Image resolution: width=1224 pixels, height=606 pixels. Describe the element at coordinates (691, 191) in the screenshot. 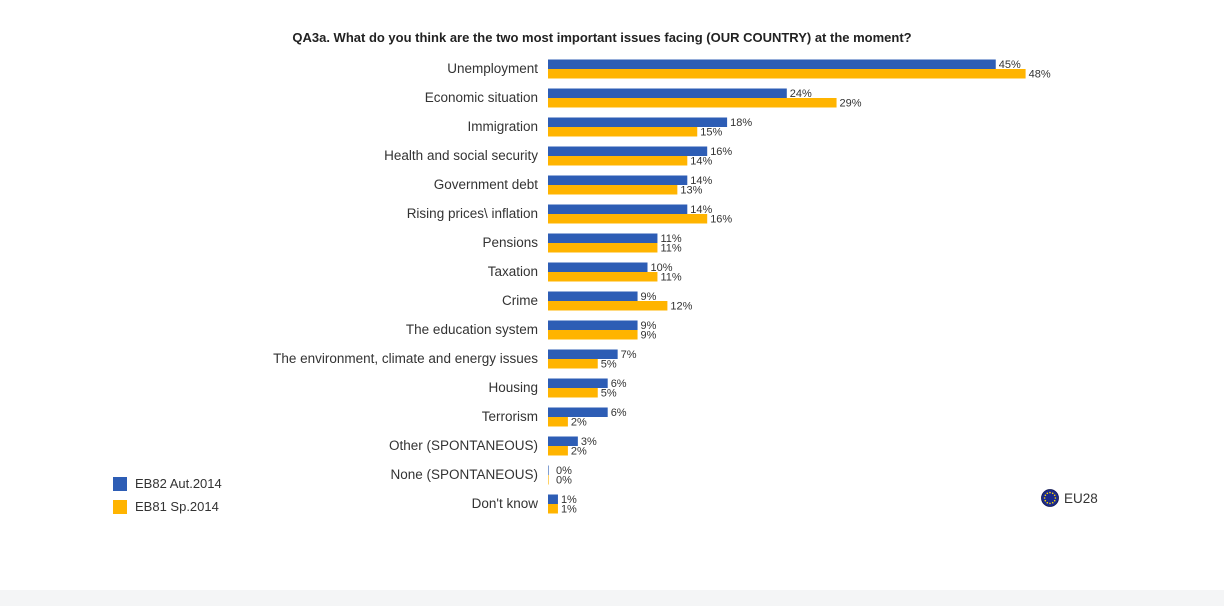

I see `data-label-series-2: 13%` at that location.